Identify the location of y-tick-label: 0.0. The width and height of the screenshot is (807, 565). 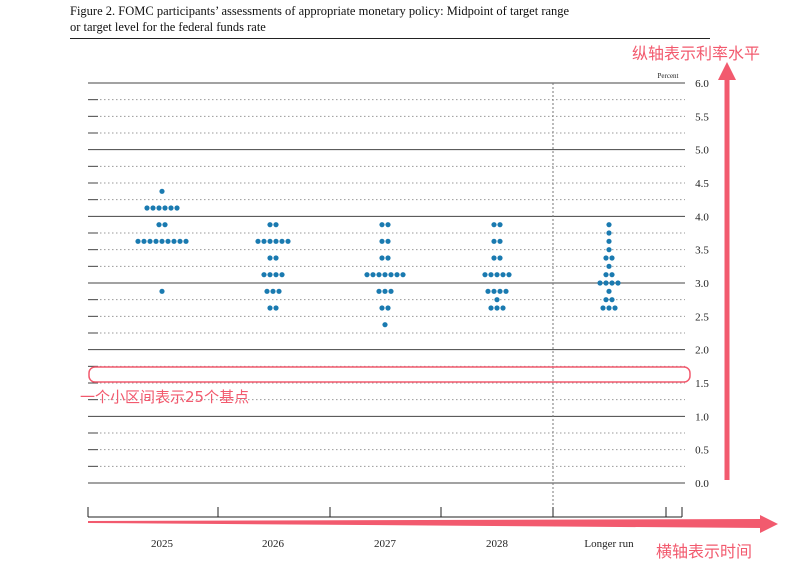
(702, 484).